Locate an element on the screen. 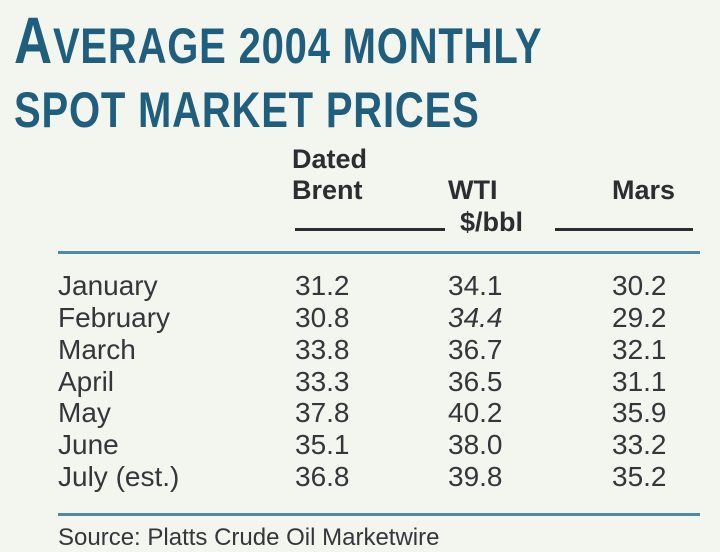  wti-cell: 36.5 is located at coordinates (475, 381).